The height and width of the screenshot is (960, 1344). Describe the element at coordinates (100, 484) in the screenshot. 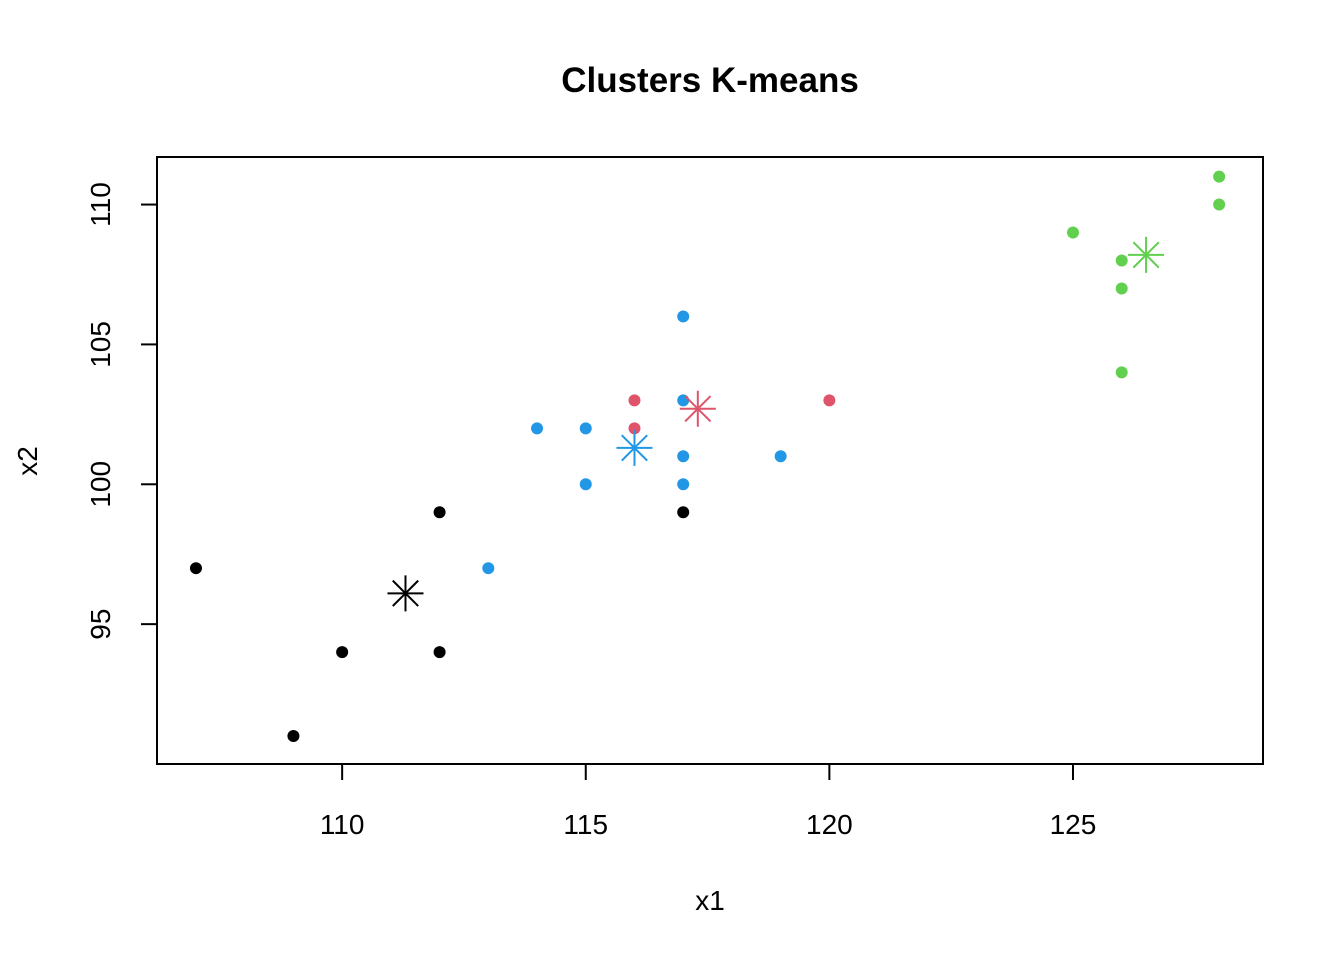

I see `y-tick-label: 100` at that location.